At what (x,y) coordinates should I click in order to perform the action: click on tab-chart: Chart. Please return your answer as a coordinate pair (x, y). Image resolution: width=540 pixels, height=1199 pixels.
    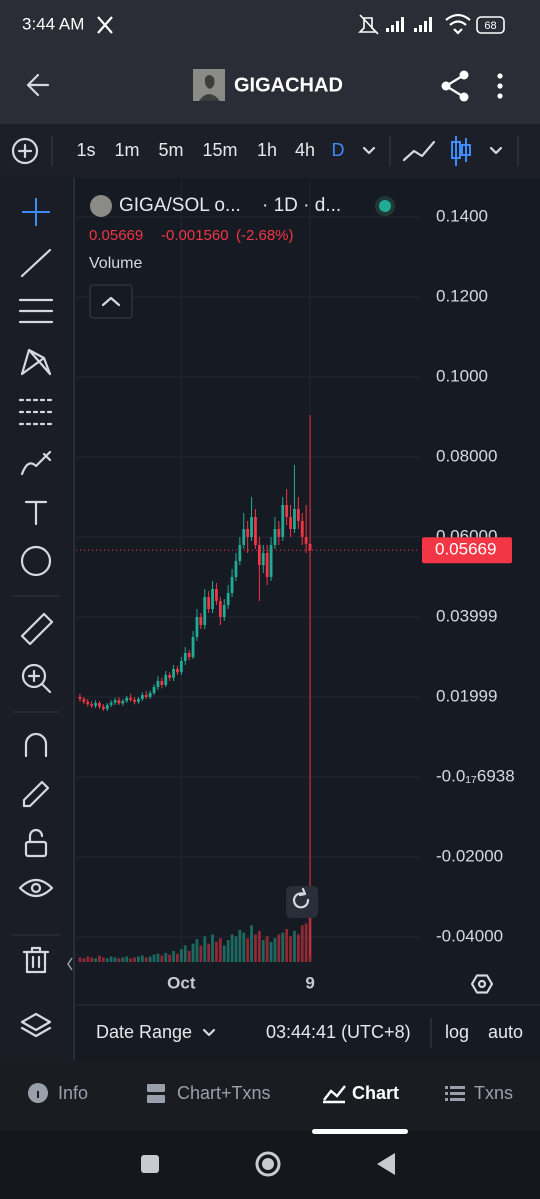
    Looking at the image, I should click on (375, 1093).